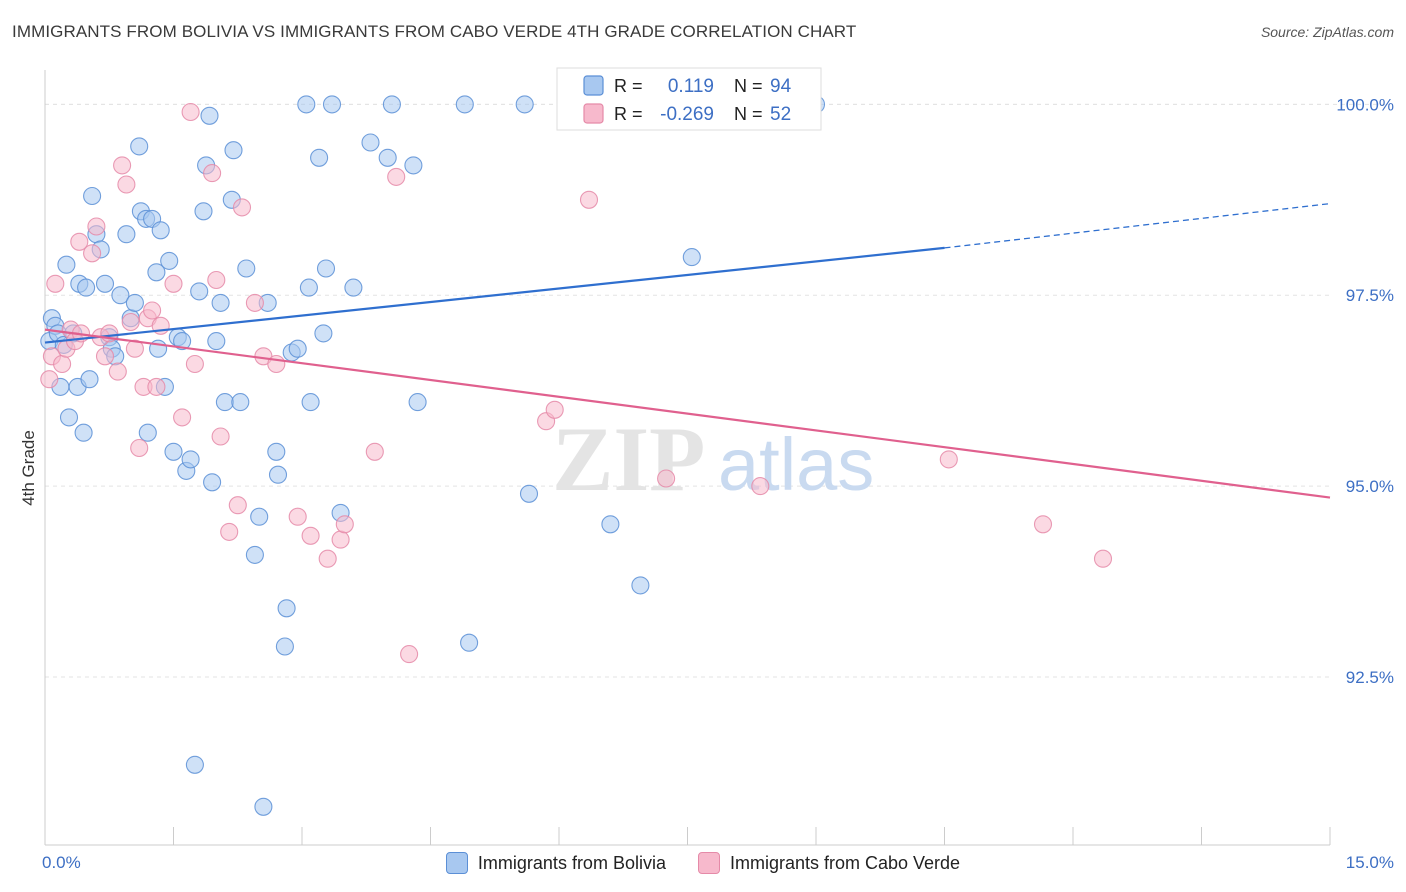 Image resolution: width=1406 pixels, height=892 pixels. Describe the element at coordinates (628, 114) in the screenshot. I see `legend-r-label-2: R =` at that location.